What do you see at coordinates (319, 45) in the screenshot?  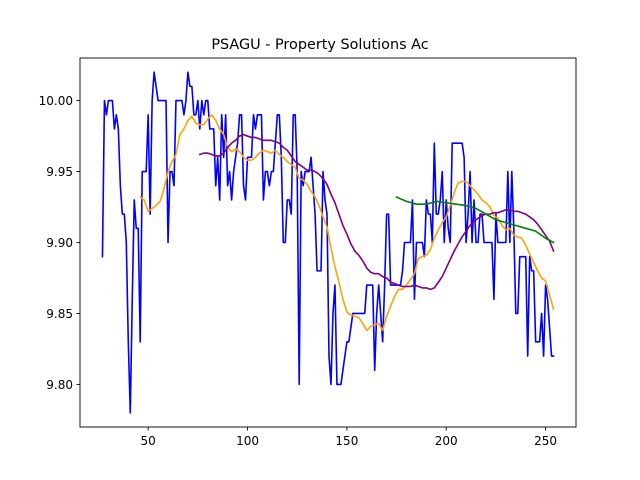 I see `chart-title: PSAGU - Property Solutions Ac` at bounding box center [319, 45].